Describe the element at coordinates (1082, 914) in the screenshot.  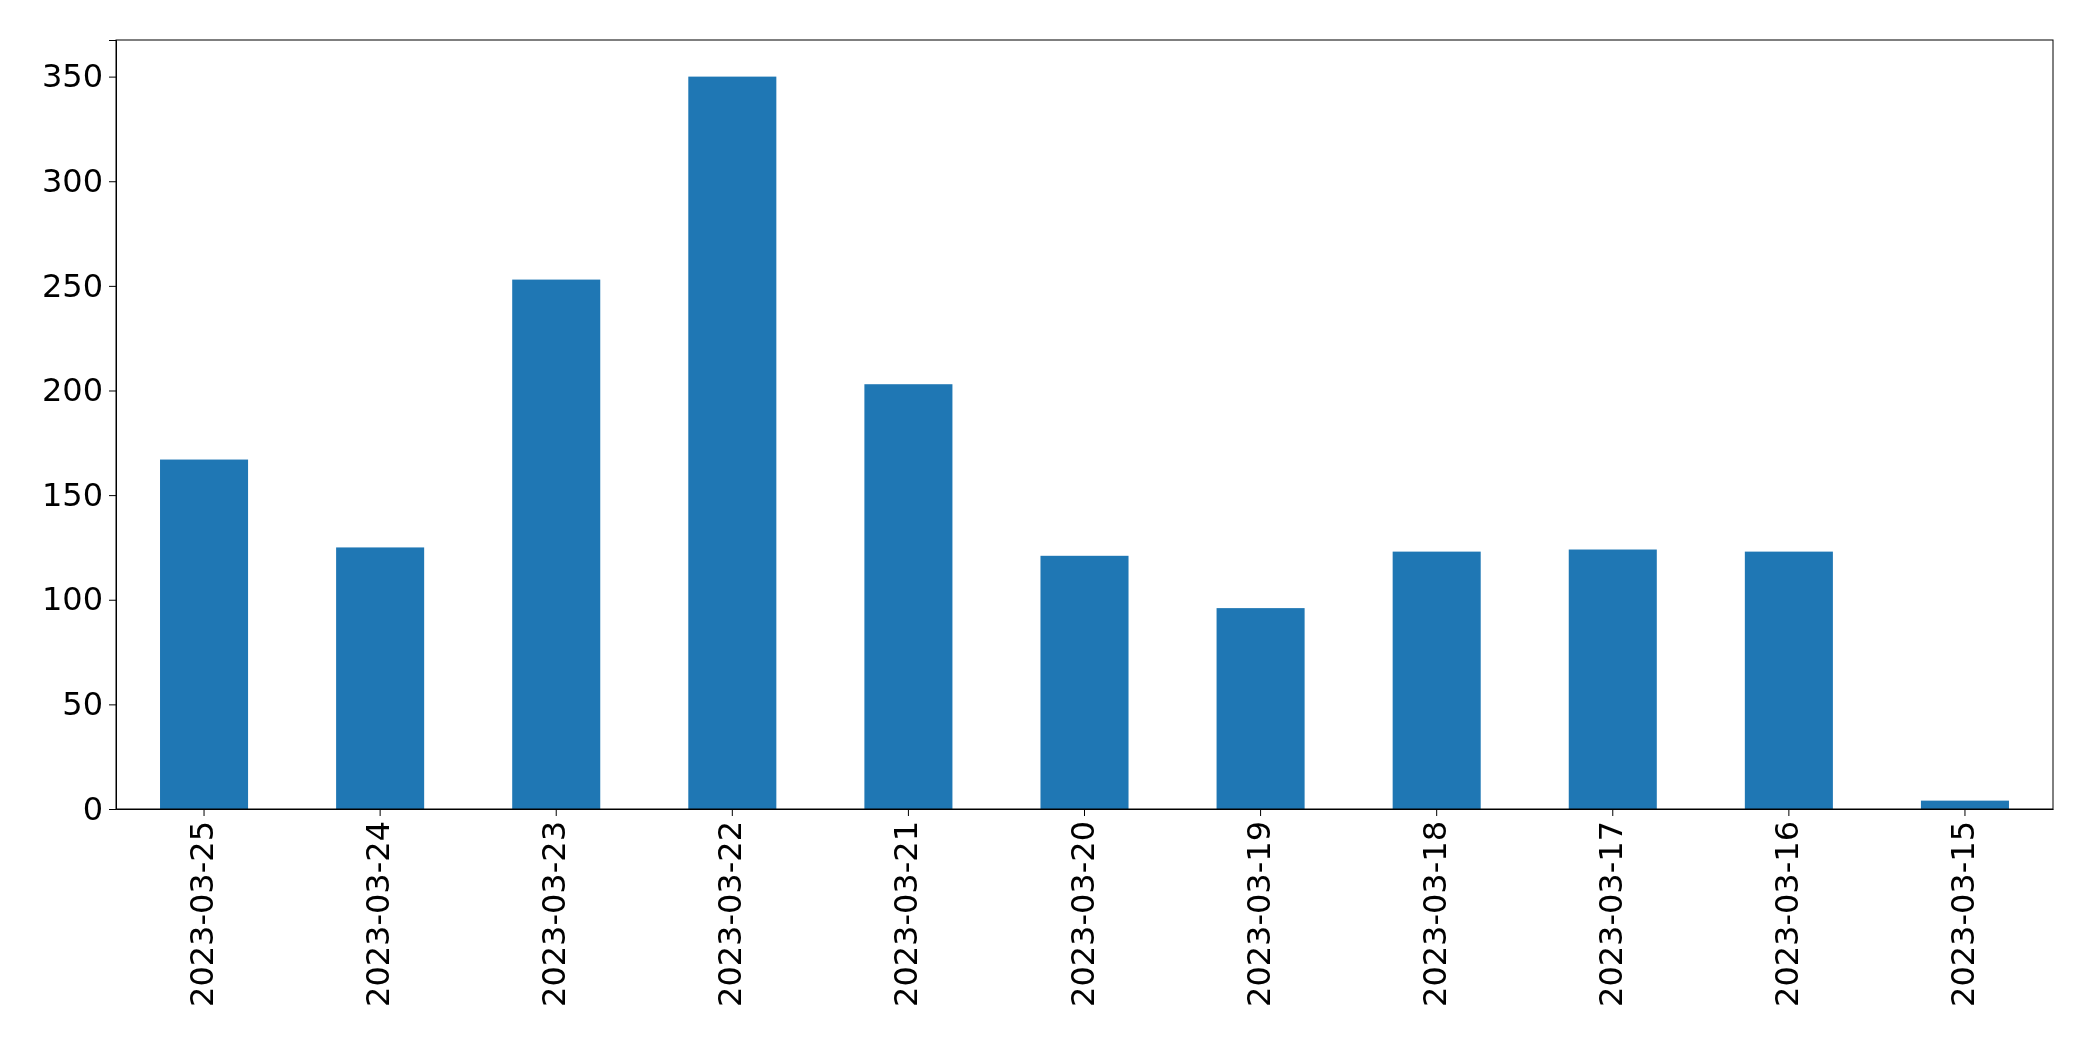
I see `x-tick-label: 2023-03-20` at that location.